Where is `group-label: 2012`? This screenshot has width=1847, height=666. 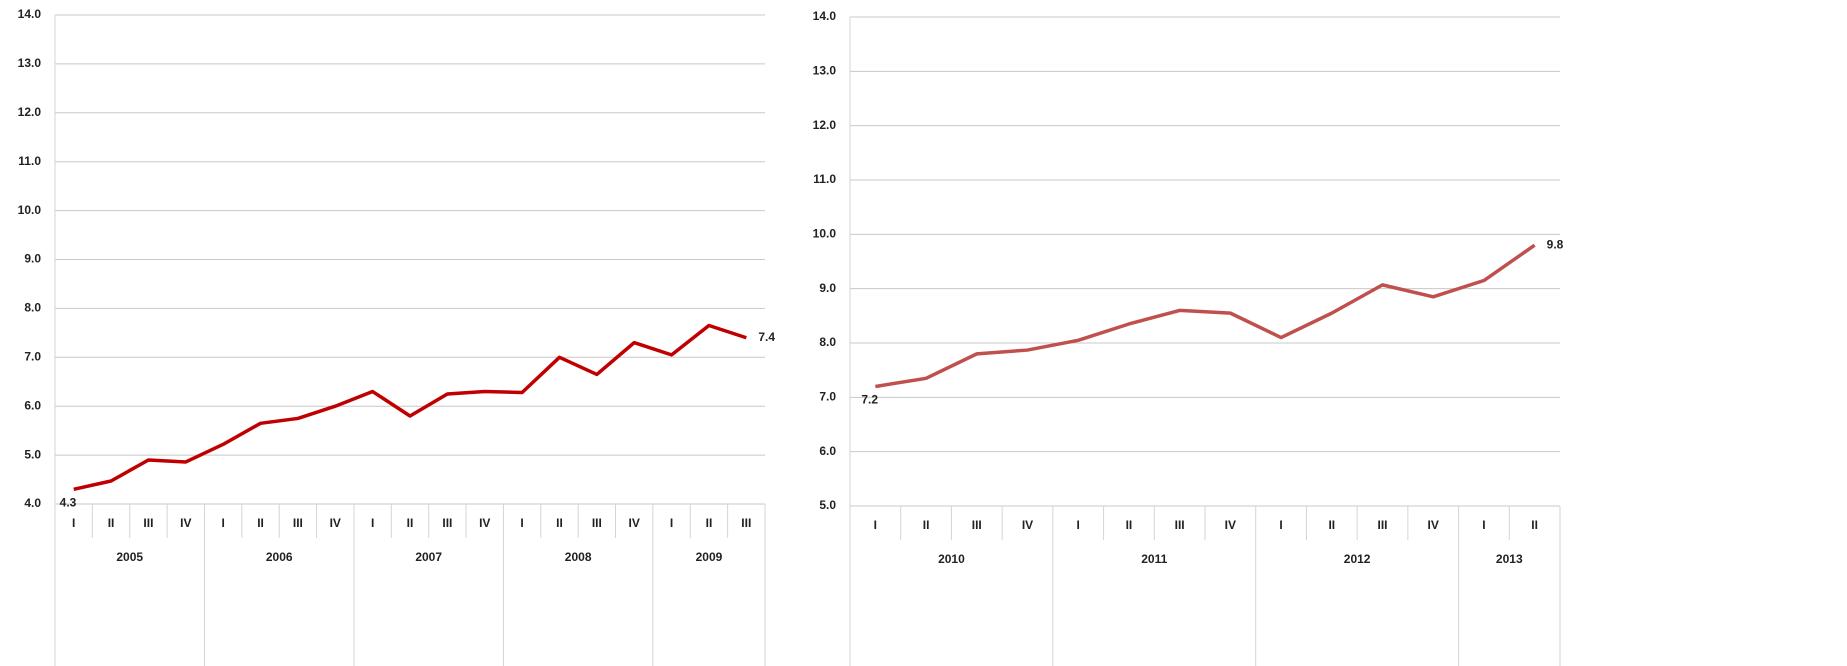
group-label: 2012 is located at coordinates (1357, 559).